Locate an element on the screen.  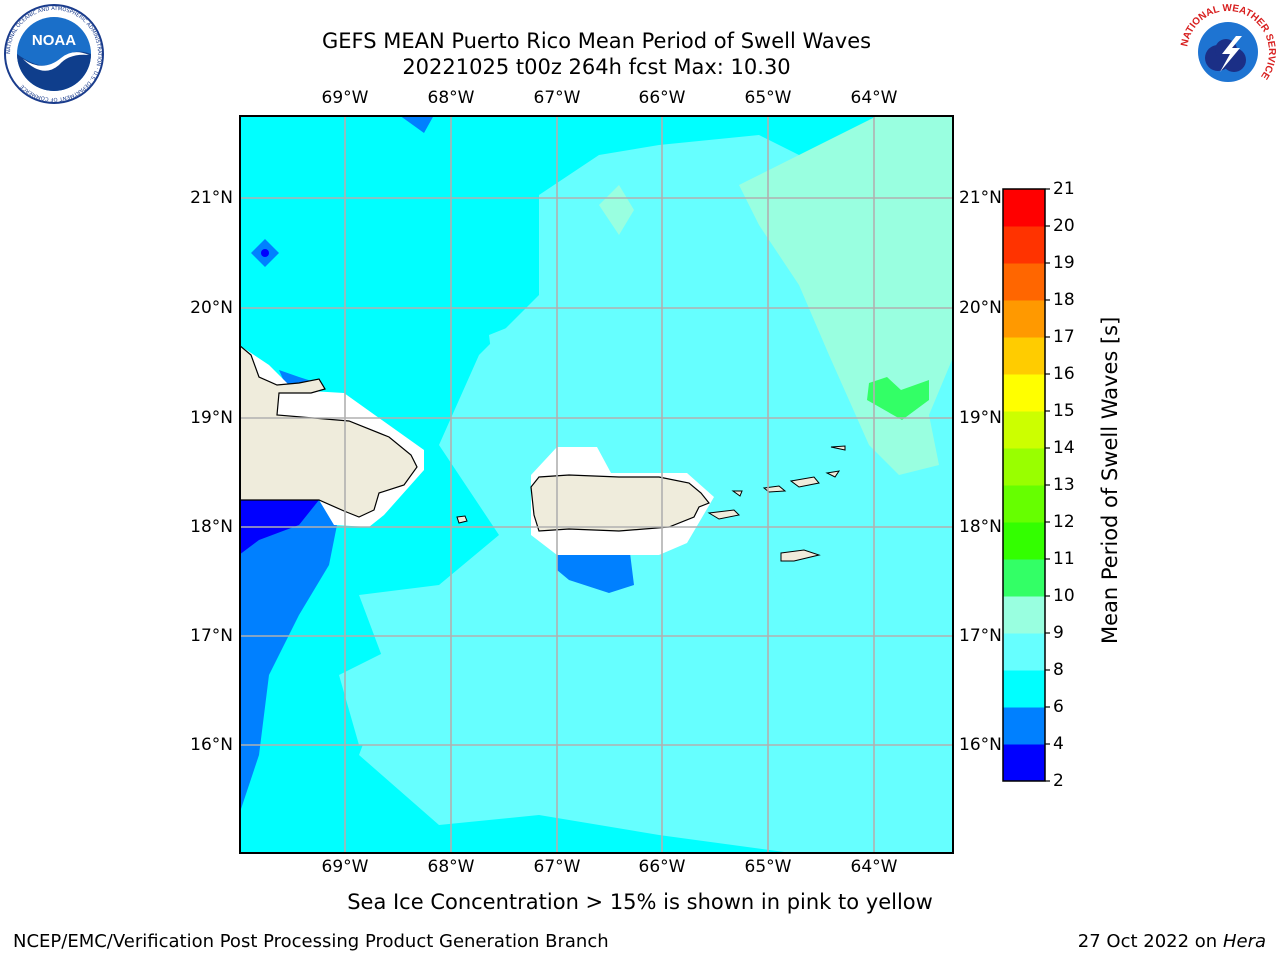
nws-logo: NATIONAL WEATHER SERVICE is located at coordinates (1228, 51).